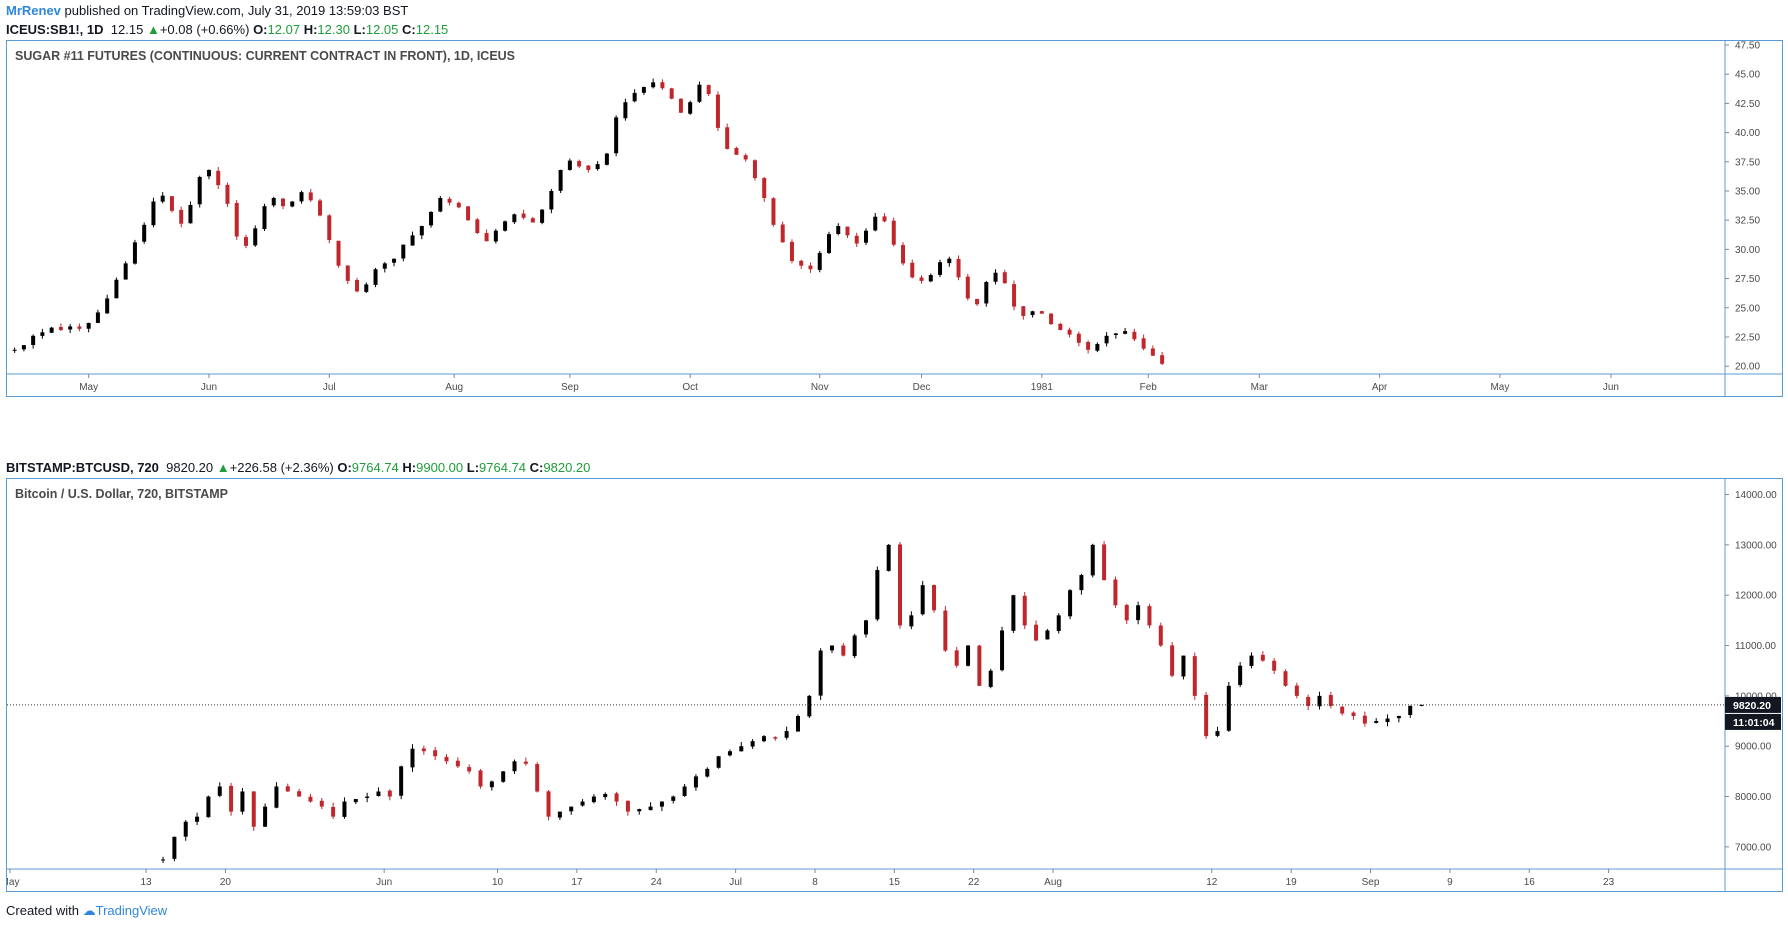  Describe the element at coordinates (82, 467) in the screenshot. I see `btc-symbol: BITSTAMP:BTCUSD, 720` at that location.